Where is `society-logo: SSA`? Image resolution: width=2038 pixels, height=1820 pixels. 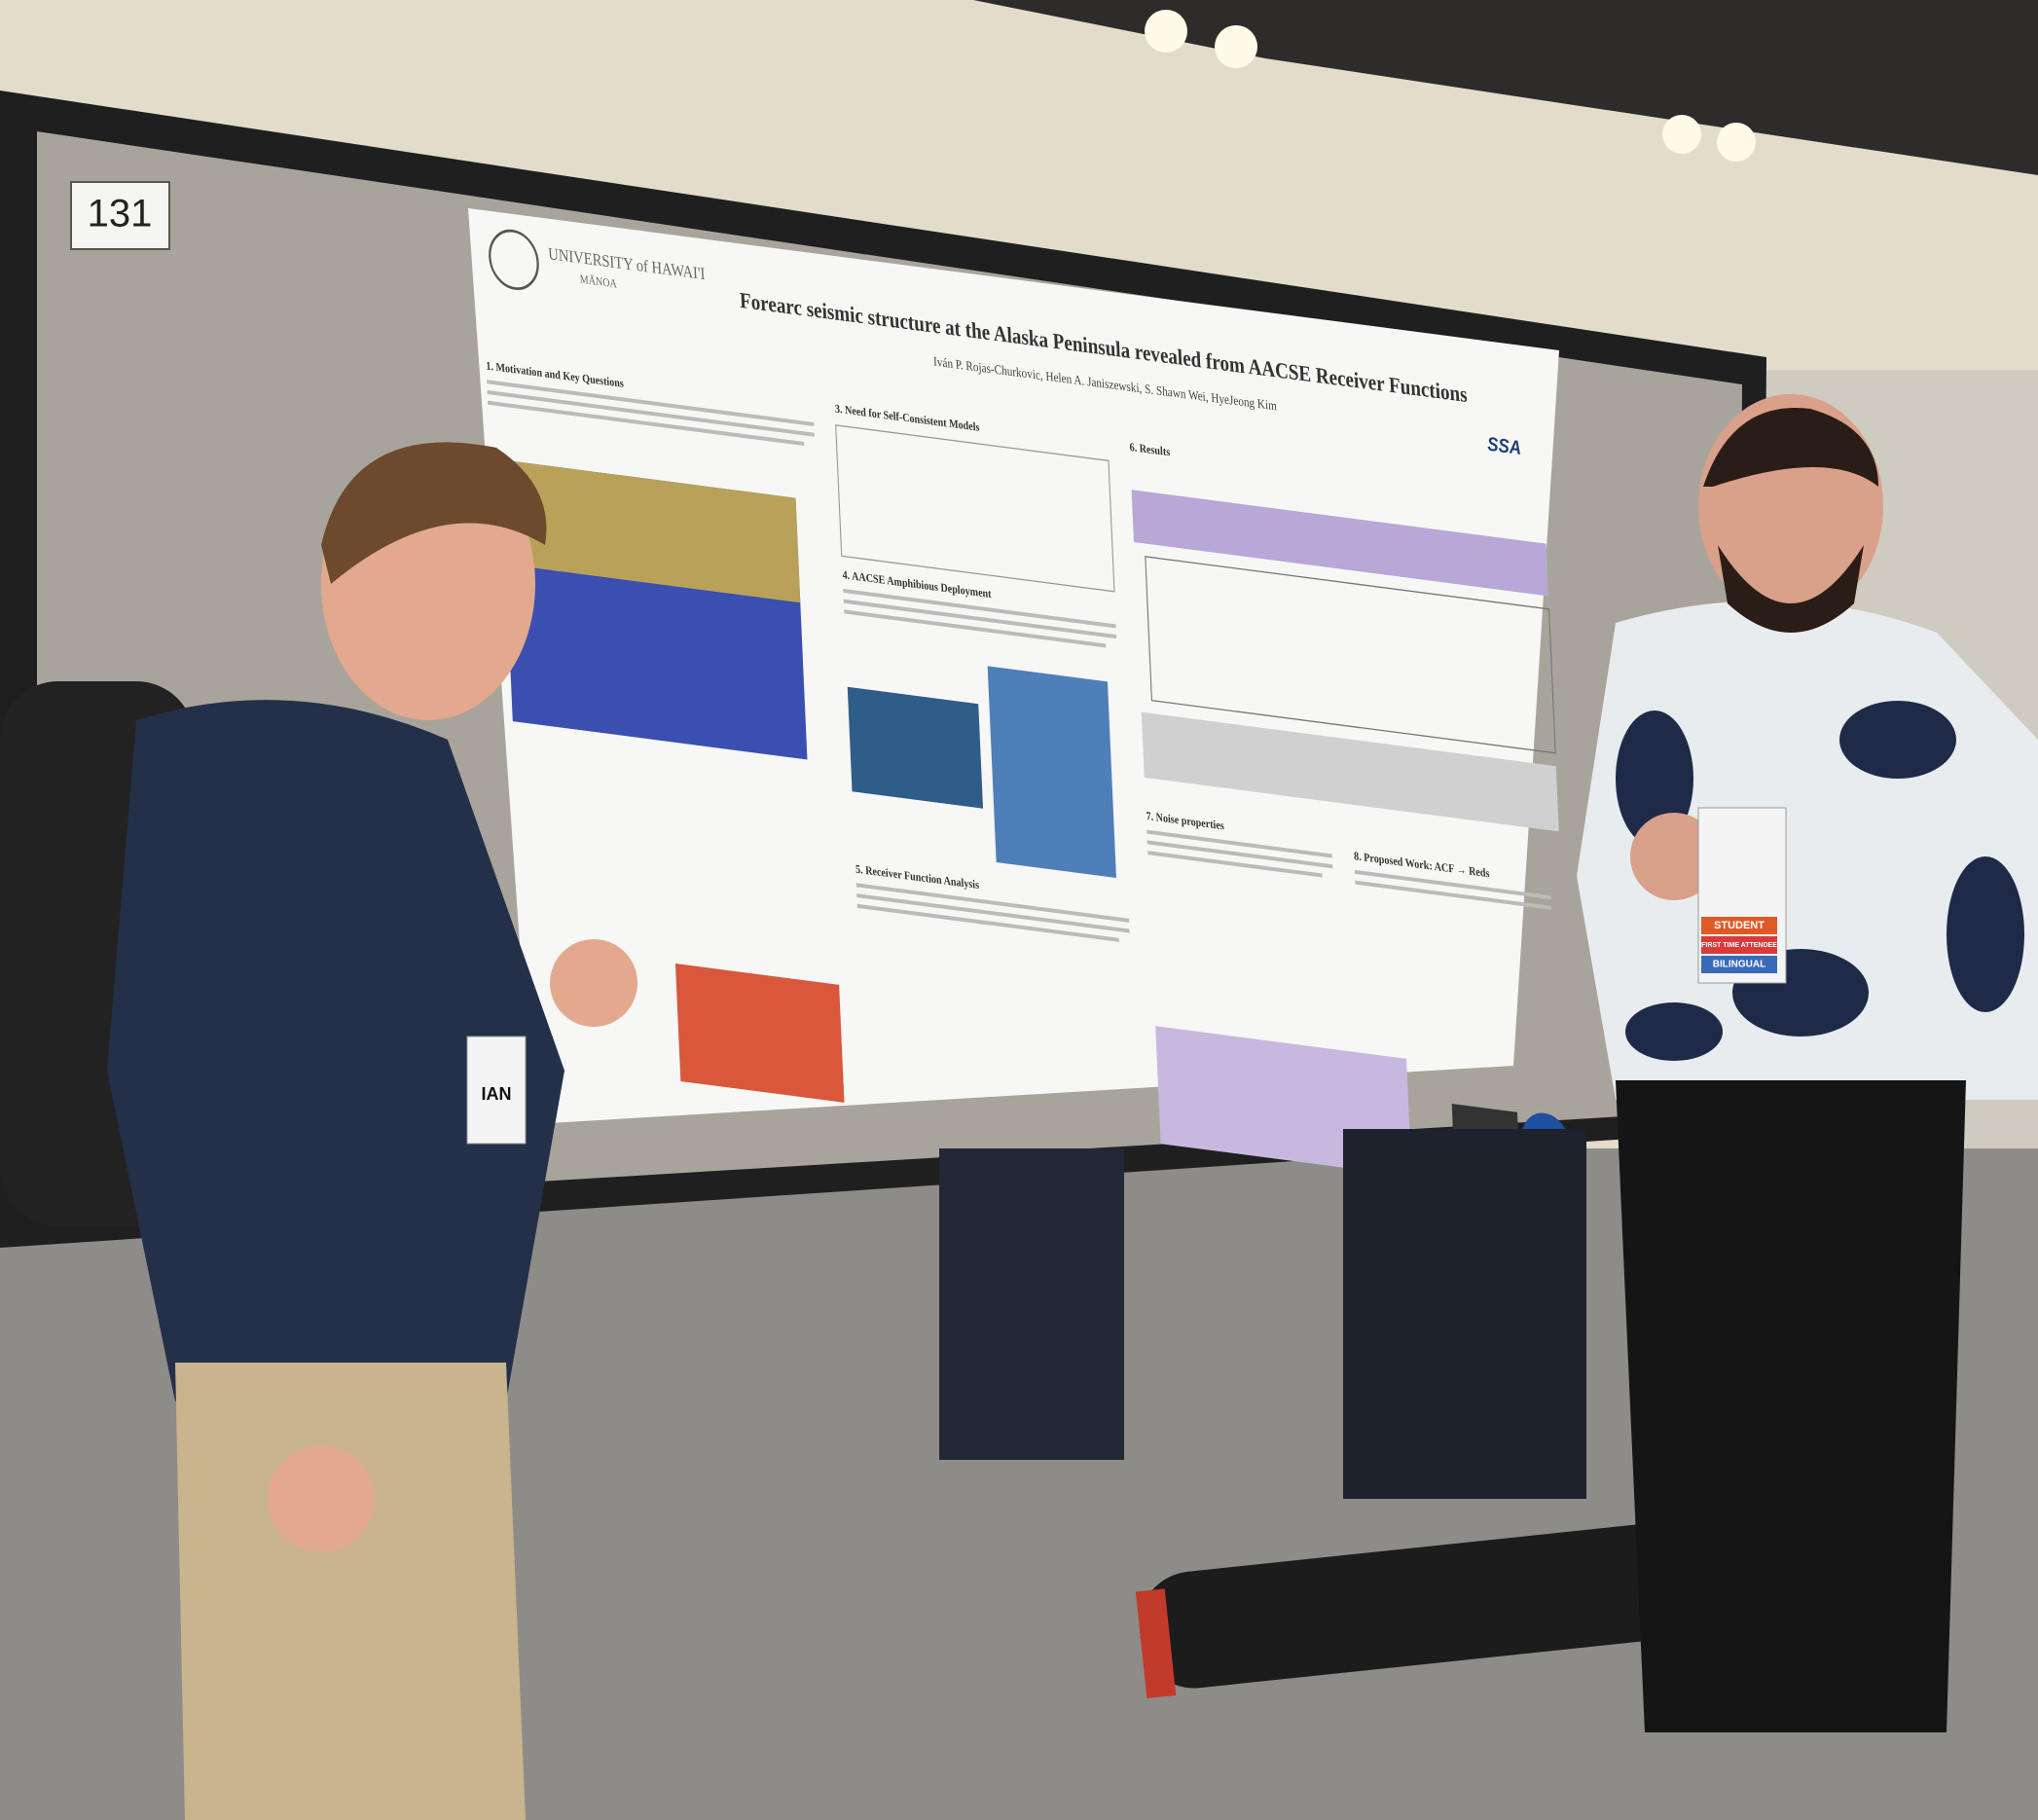 society-logo: SSA is located at coordinates (1504, 445).